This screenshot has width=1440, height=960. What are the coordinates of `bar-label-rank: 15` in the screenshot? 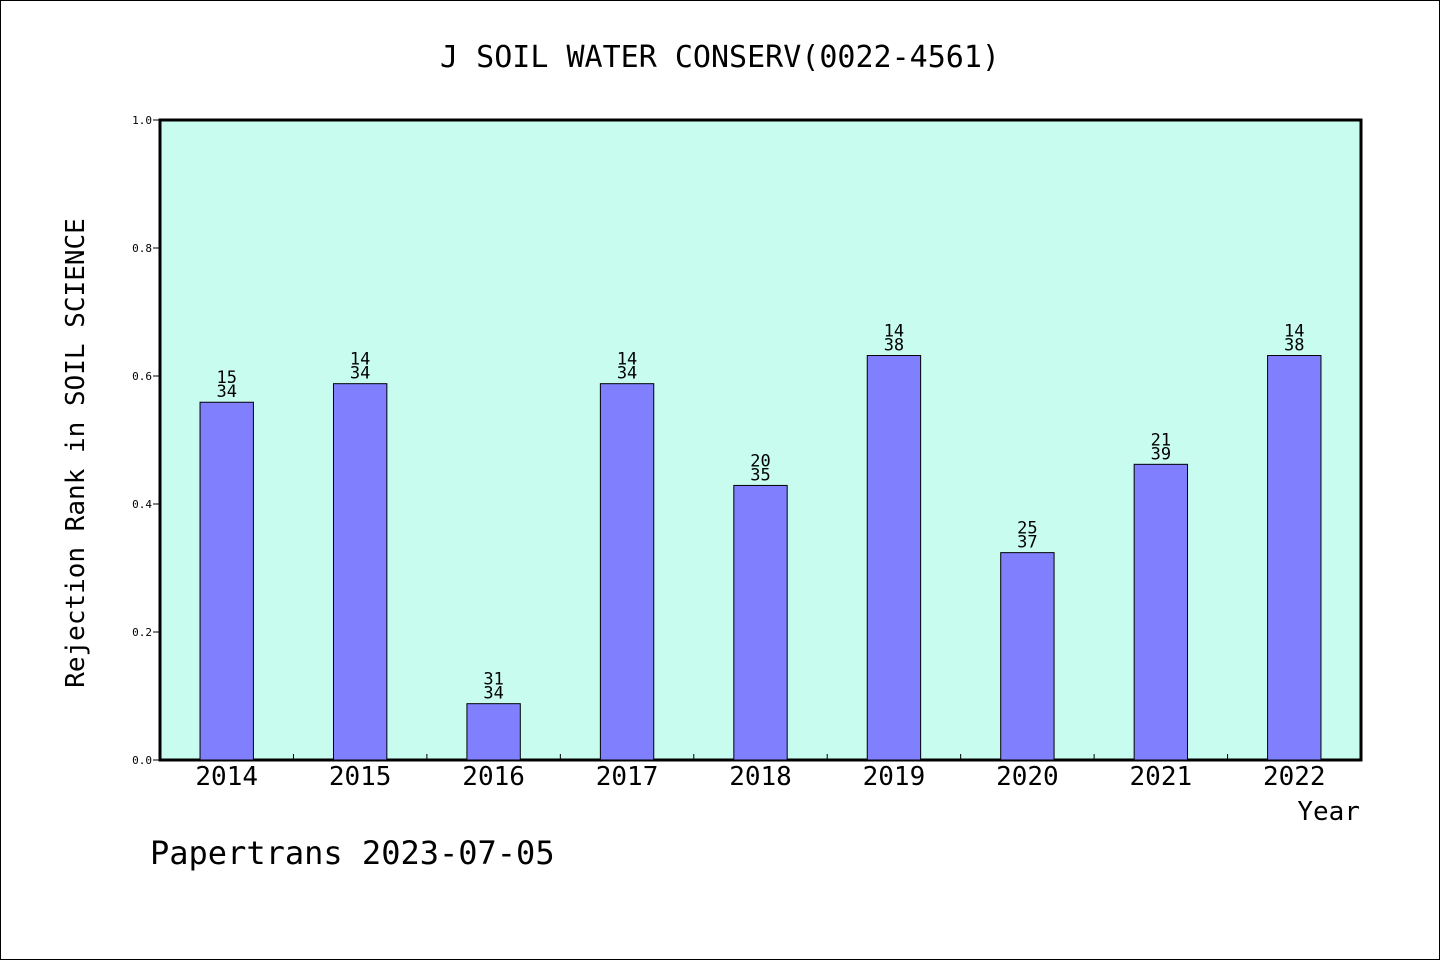 It's located at (226, 378).